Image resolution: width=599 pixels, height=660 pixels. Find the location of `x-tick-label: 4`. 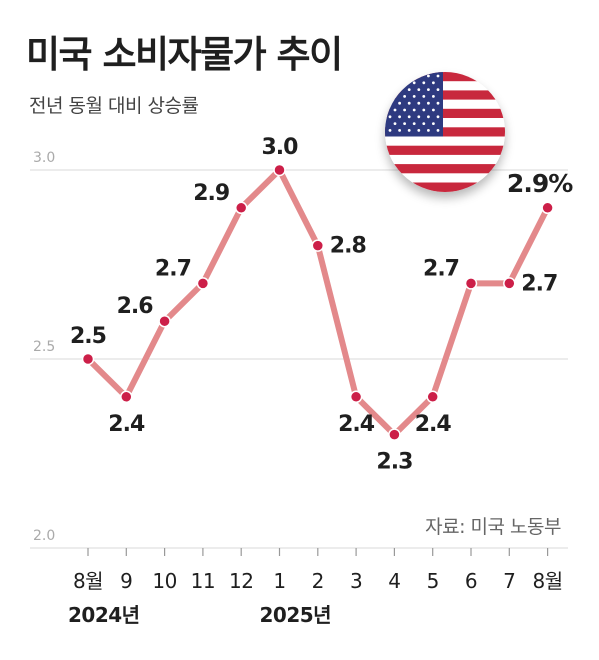

x-tick-label: 4 is located at coordinates (394, 581).